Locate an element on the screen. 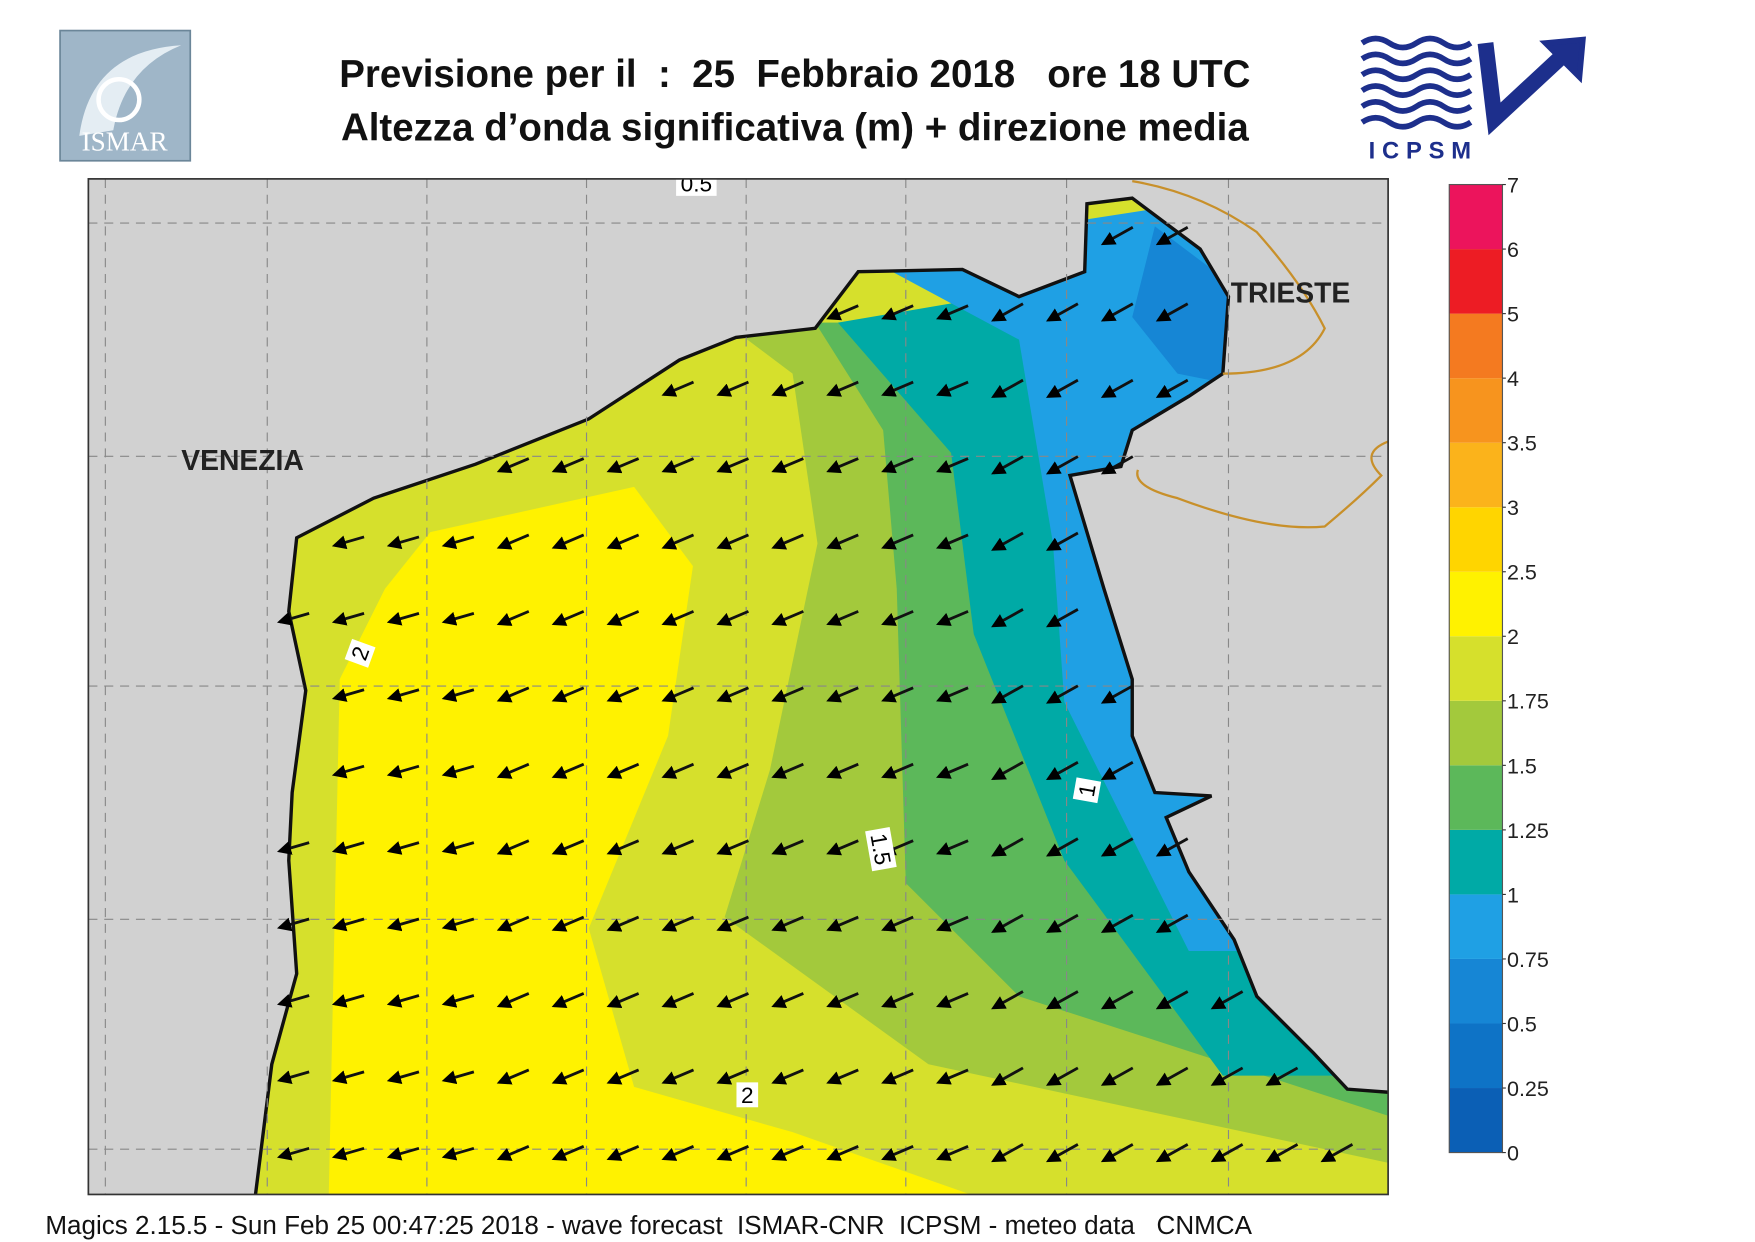 This screenshot has height=1242, width=1755. place-label: TRIESTE is located at coordinates (1291, 292).